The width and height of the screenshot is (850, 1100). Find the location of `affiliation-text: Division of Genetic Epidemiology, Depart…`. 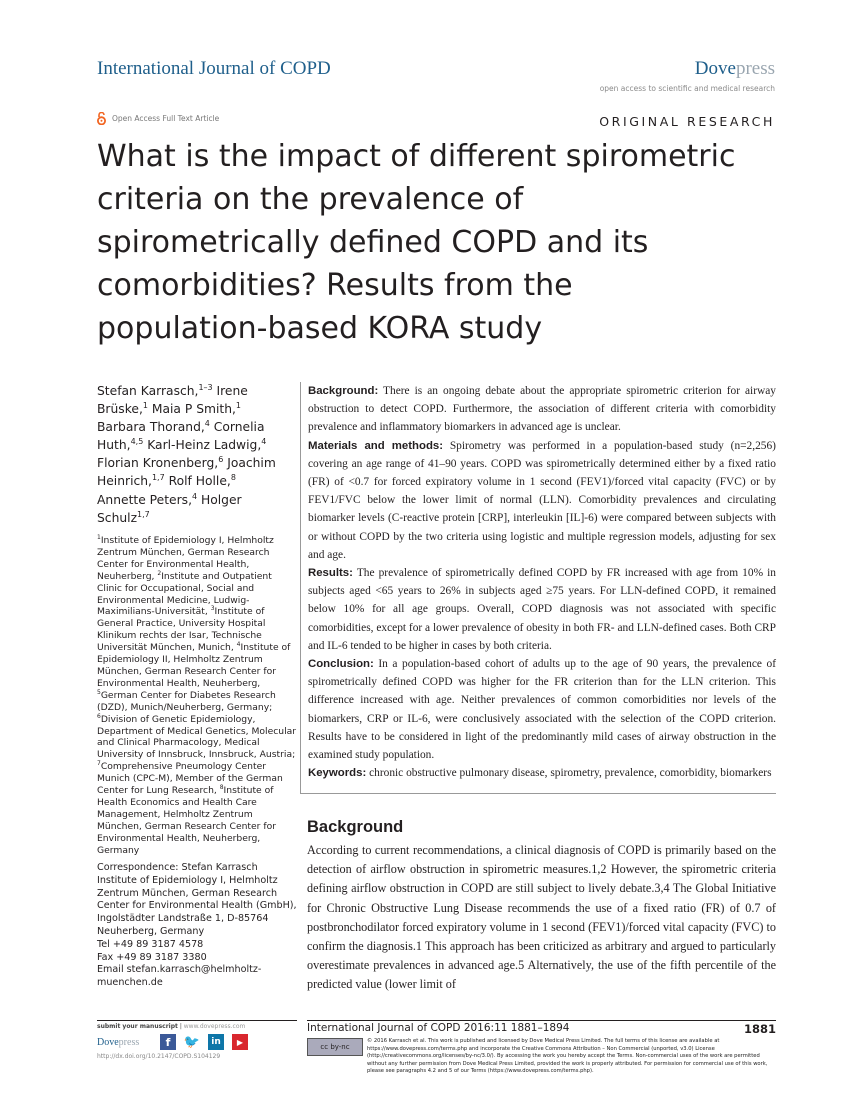

affiliation-text: Division of Genetic Epidemiology, Depart… is located at coordinates (197, 737).